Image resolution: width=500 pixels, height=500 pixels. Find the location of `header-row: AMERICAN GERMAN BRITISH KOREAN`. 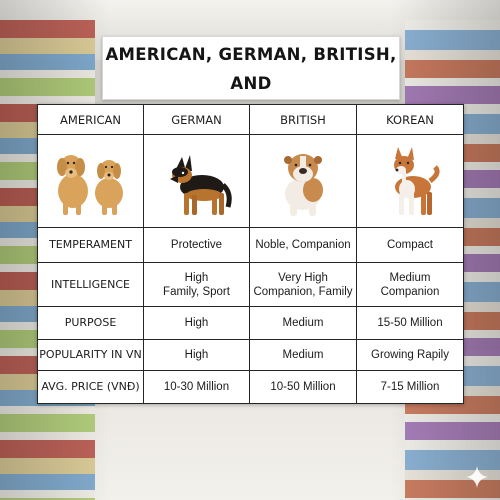

header-row: AMERICAN GERMAN BRITISH KOREAN is located at coordinates (250, 119).